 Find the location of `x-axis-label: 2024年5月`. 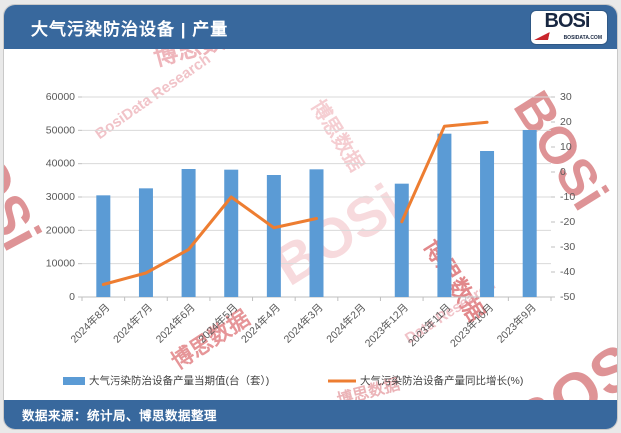

x-axis-label: 2024年5月 is located at coordinates (218, 323).